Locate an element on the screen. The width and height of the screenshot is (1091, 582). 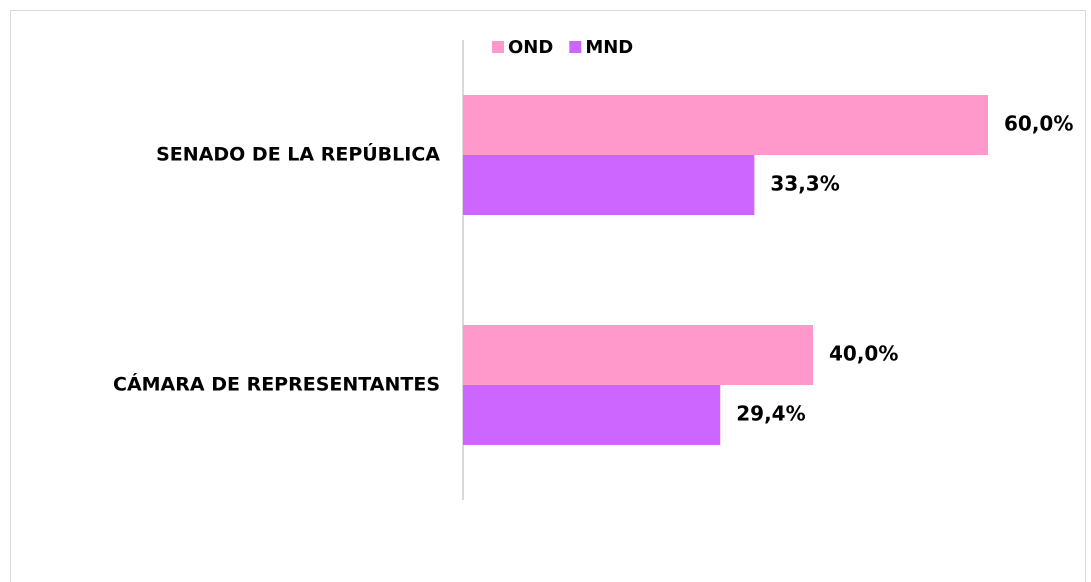
value-label: 60,0% is located at coordinates (1038, 124).